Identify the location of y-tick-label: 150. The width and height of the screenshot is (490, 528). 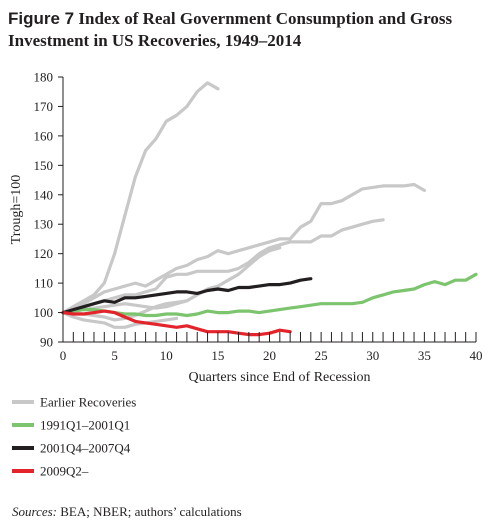
(44, 165).